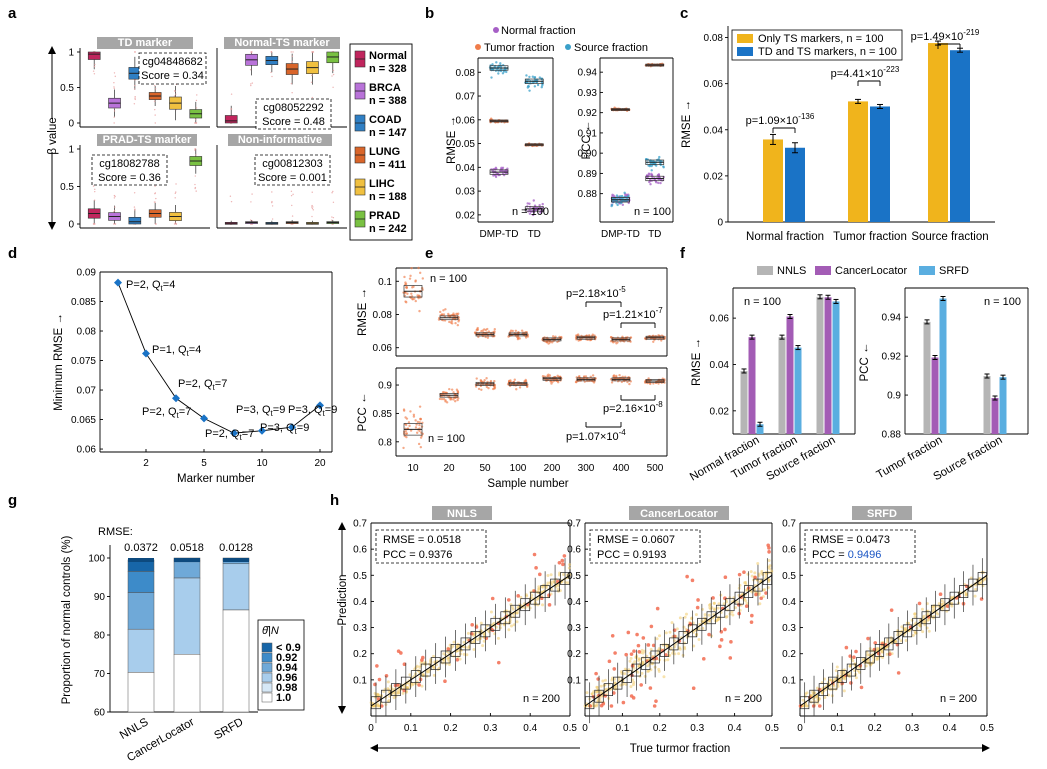 This screenshot has width=1047, height=769. I want to click on a-legend-n-4: n = 188, so click(388, 197).